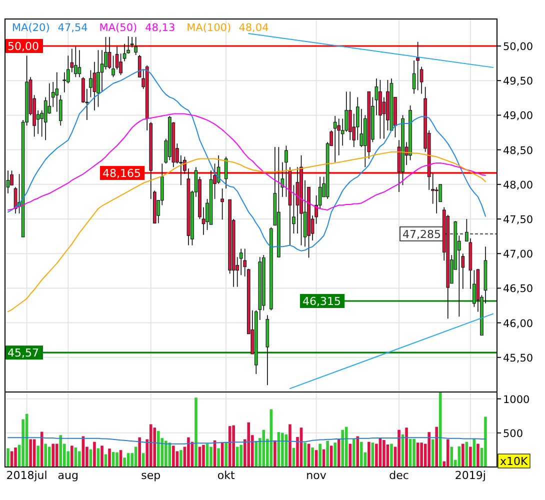  What do you see at coordinates (518, 254) in the screenshot?
I see `y-tick-label: 47,00` at bounding box center [518, 254].